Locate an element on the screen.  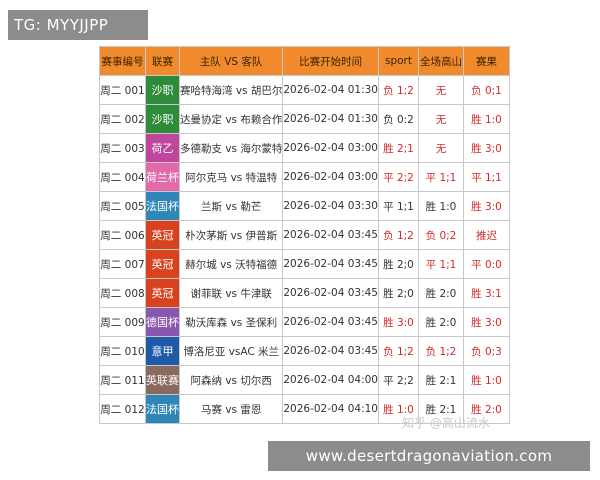
match-teams: 多德勒支 vs 海尔蒙特 is located at coordinates (231, 148).